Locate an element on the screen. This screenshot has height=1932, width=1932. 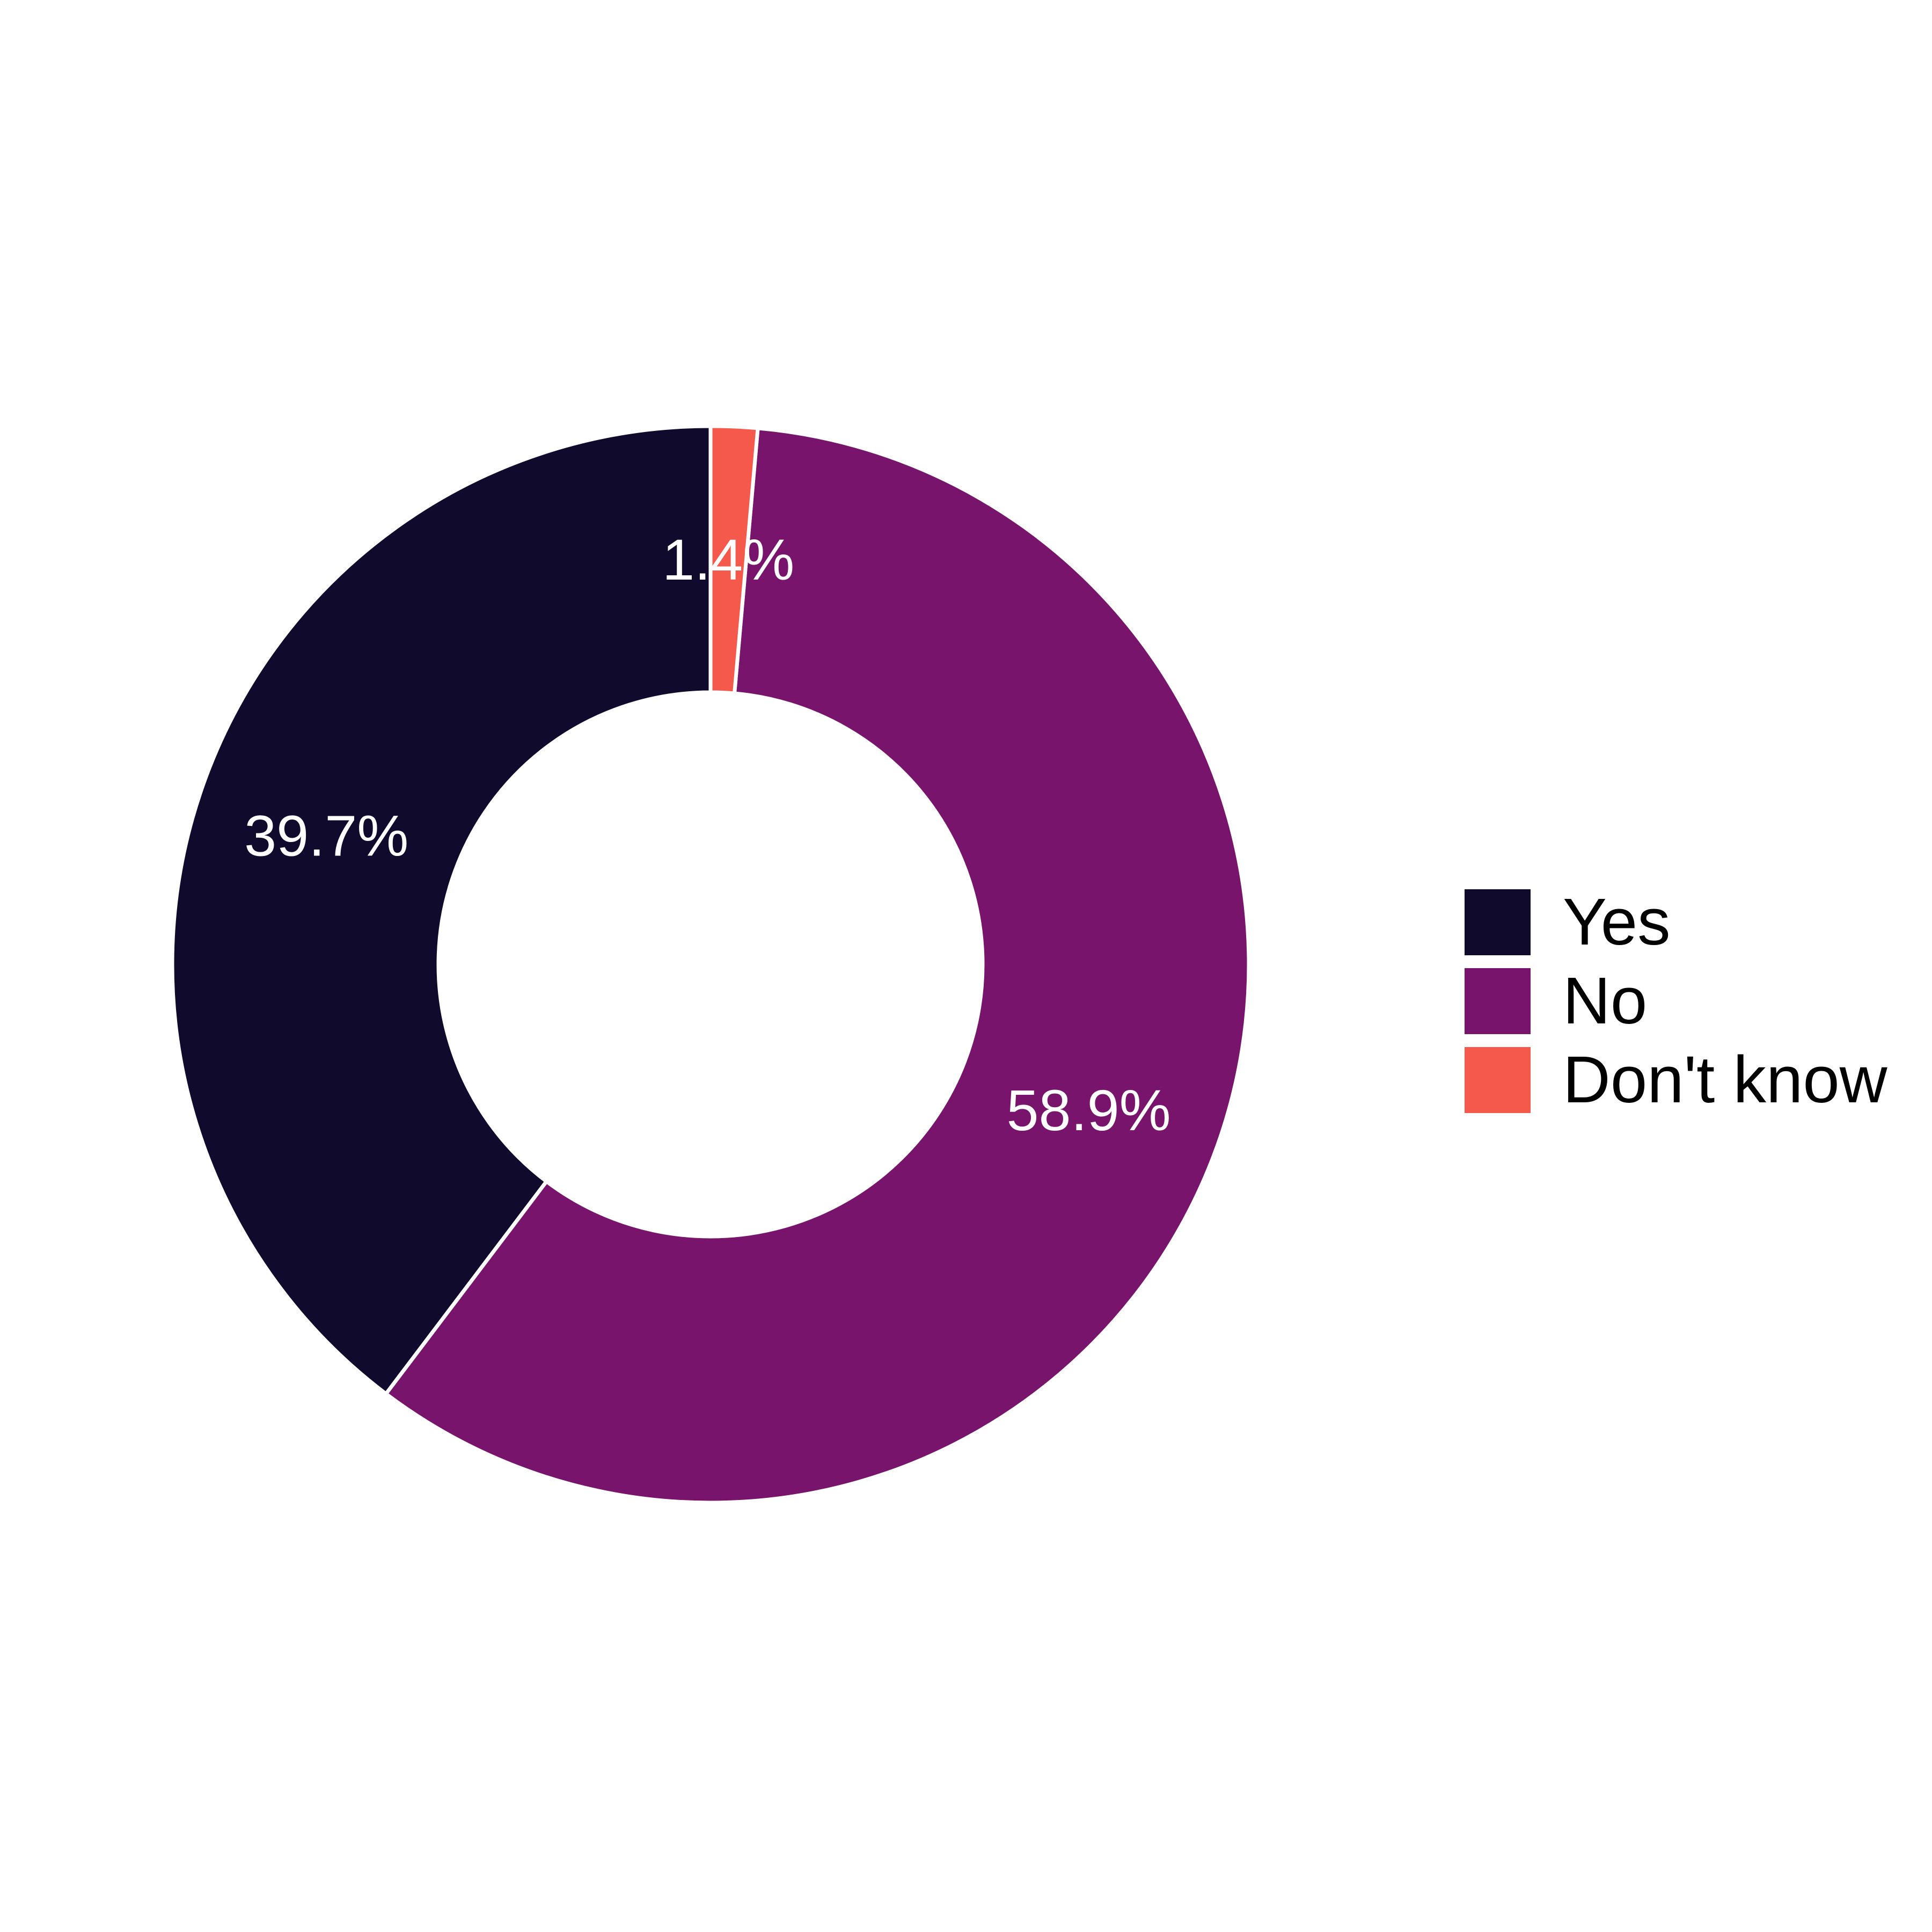
legend-swatch-no is located at coordinates (1498, 1001).